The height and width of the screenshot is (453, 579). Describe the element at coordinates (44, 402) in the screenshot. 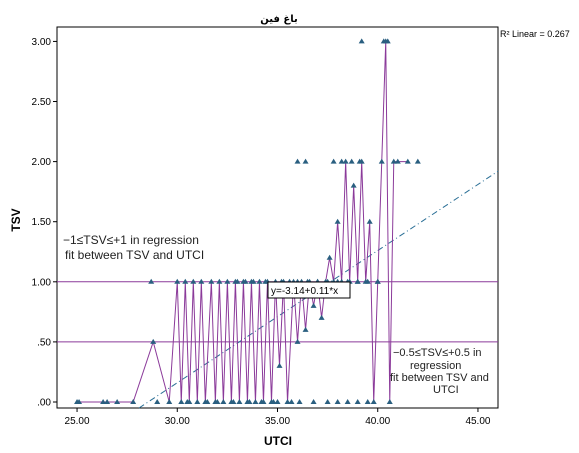

I see `y-tick-label-0: .00` at that location.